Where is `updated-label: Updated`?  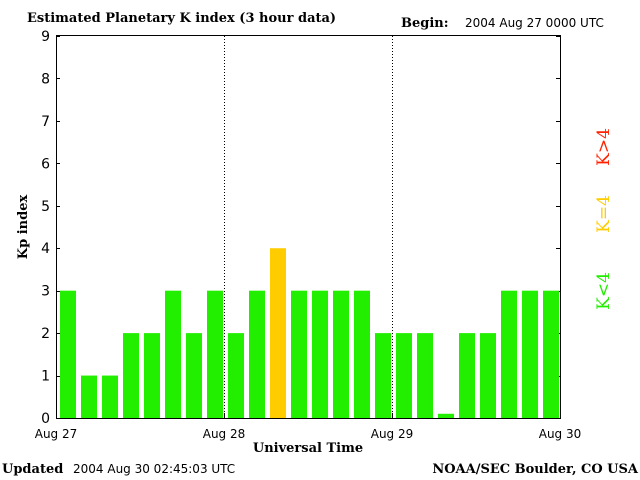
updated-label: Updated is located at coordinates (32, 469).